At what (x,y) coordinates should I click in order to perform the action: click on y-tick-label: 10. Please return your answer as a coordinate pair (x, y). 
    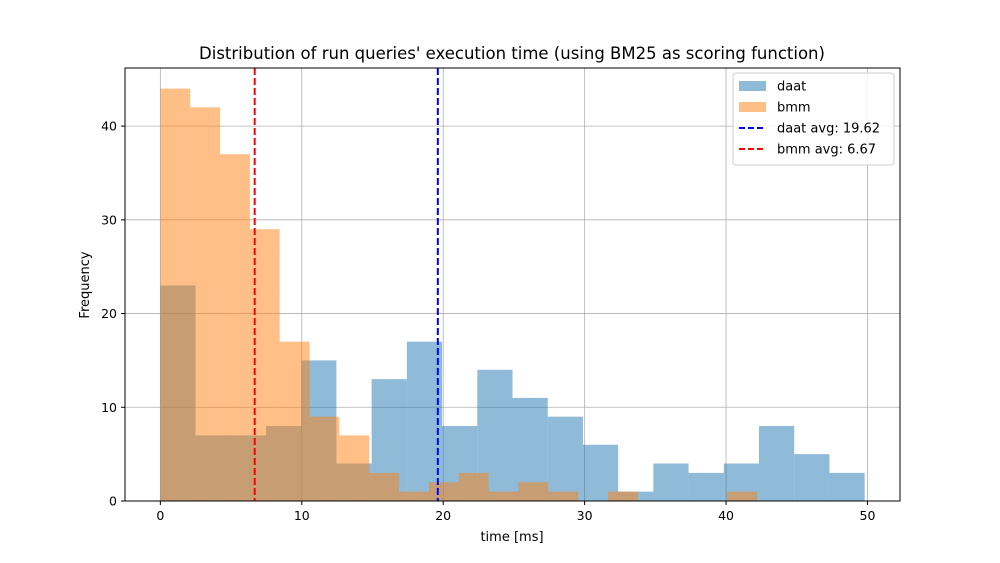
    Looking at the image, I should click on (109, 407).